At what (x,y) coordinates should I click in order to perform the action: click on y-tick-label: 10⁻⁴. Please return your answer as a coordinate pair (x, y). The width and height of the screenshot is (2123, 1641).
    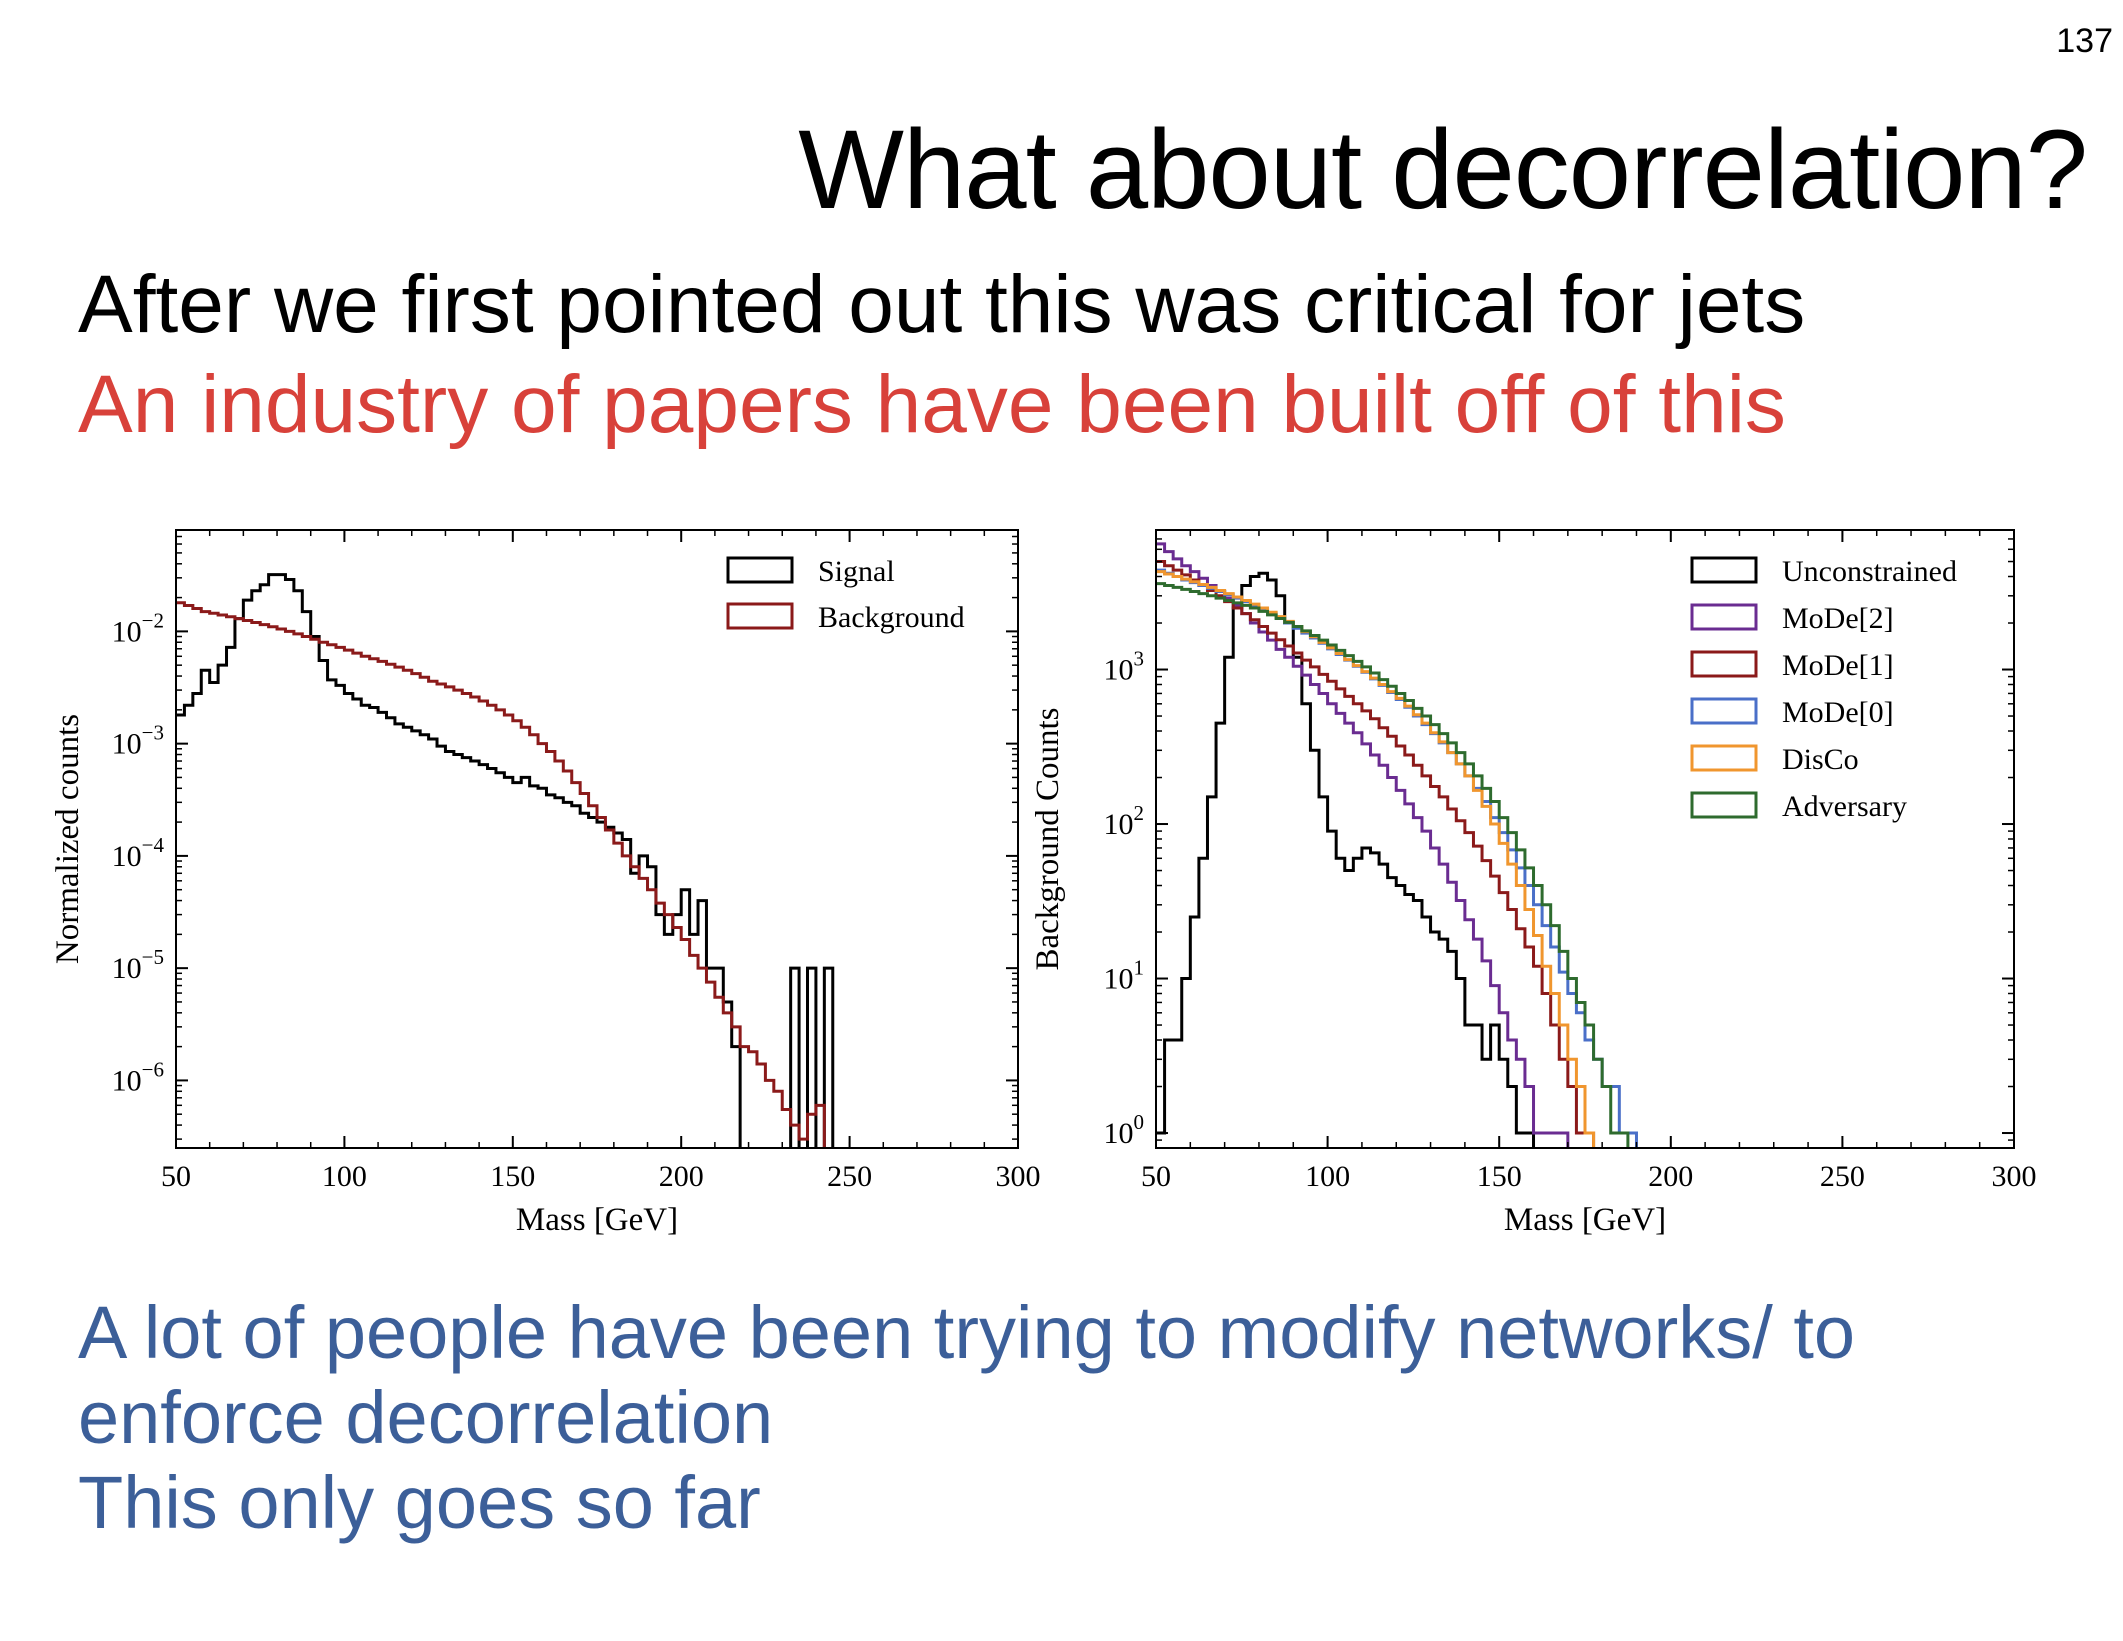
    Looking at the image, I should click on (138, 853).